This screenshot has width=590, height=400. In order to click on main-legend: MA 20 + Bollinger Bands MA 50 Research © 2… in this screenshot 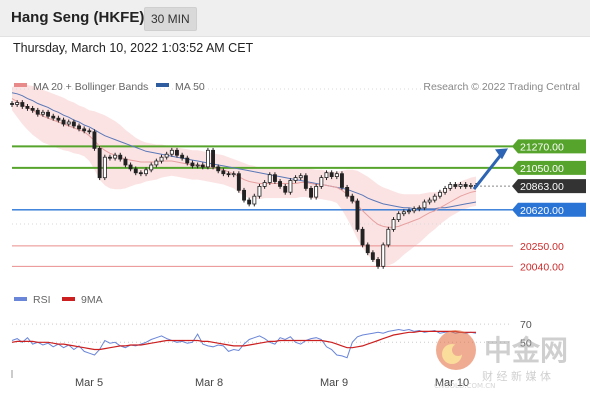, I will do `click(297, 87)`.